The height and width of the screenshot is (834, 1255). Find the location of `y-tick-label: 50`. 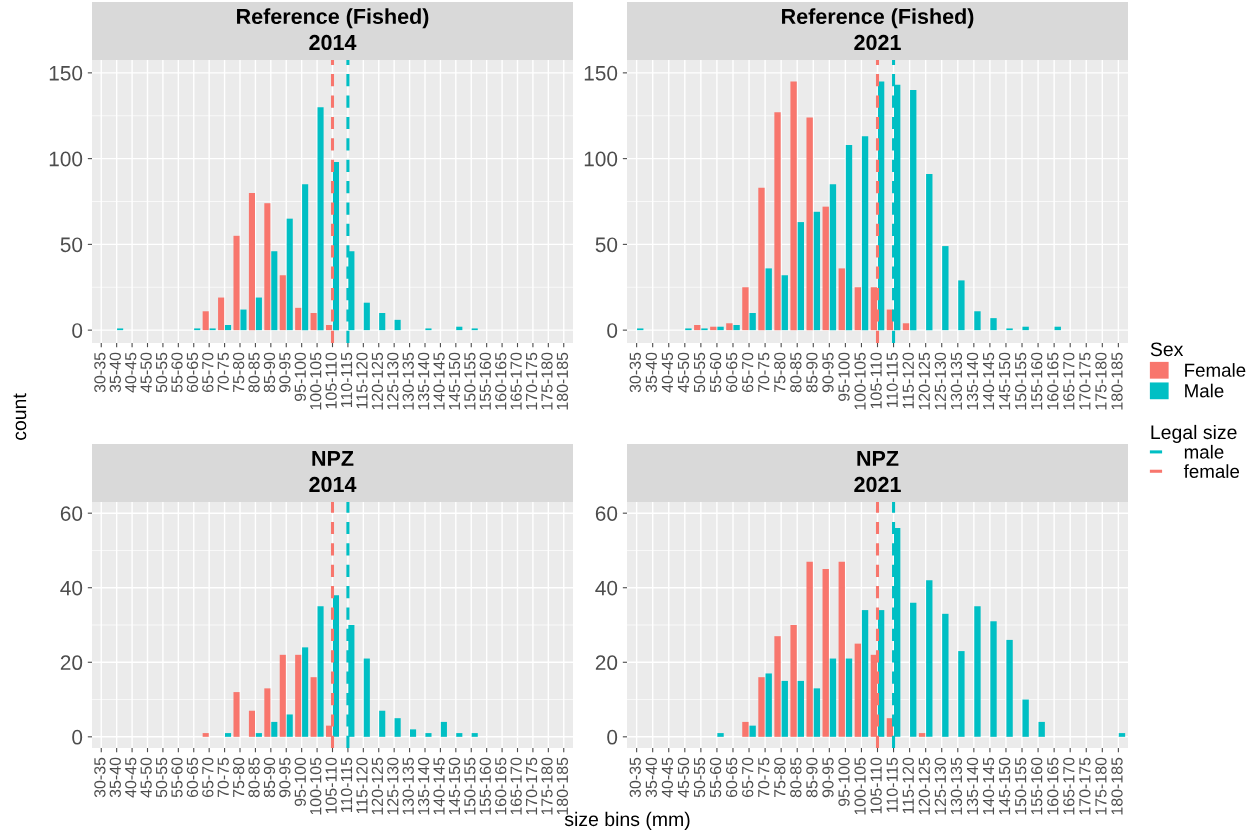

y-tick-label: 50 is located at coordinates (606, 245).